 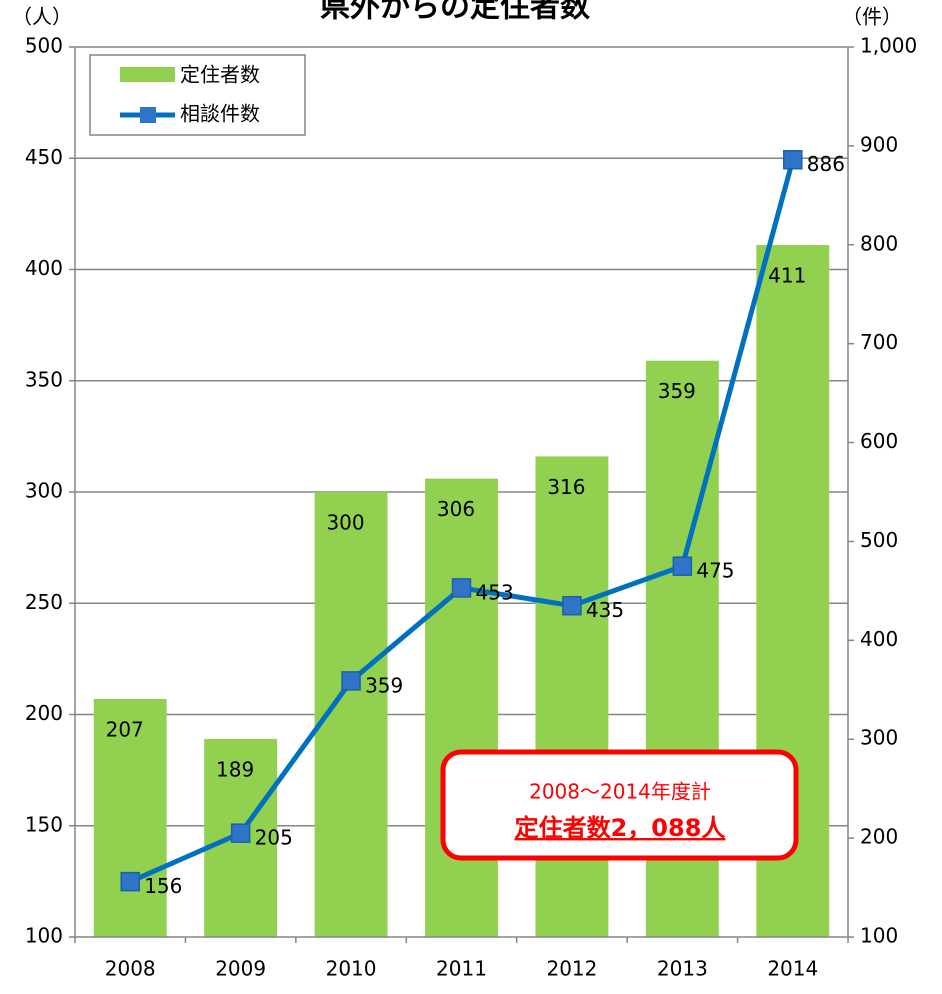 What do you see at coordinates (879, 144) in the screenshot?
I see `y2-tick-label: 900` at bounding box center [879, 144].